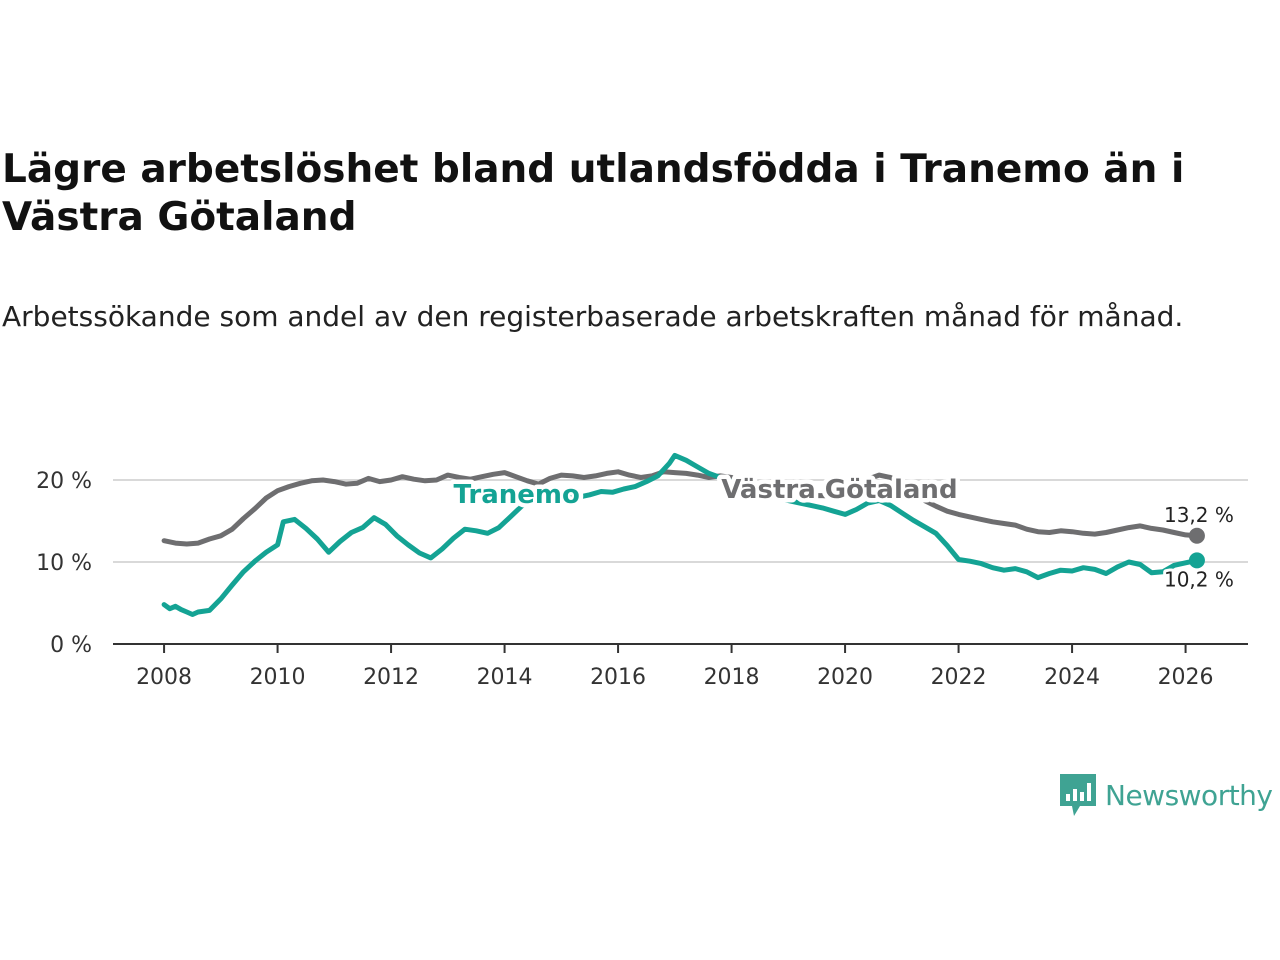 This screenshot has height=960, width=1280. I want to click on y-tick-label: 10 %, so click(64, 563).